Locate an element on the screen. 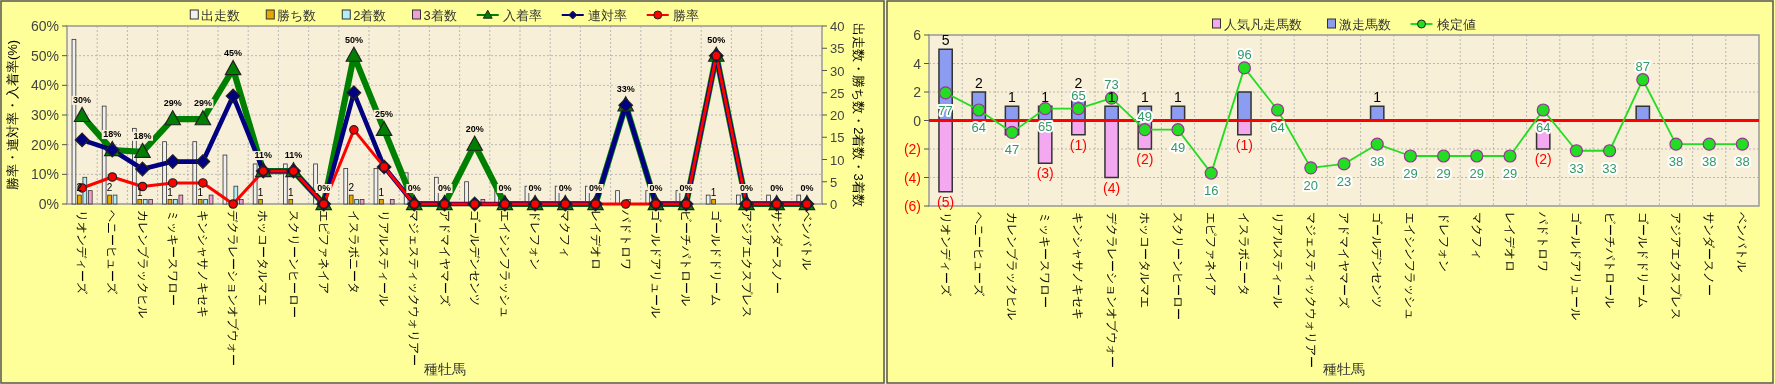 Image resolution: width=1775 pixels, height=384 pixels. y2-tick-label: 30 is located at coordinates (837, 71).